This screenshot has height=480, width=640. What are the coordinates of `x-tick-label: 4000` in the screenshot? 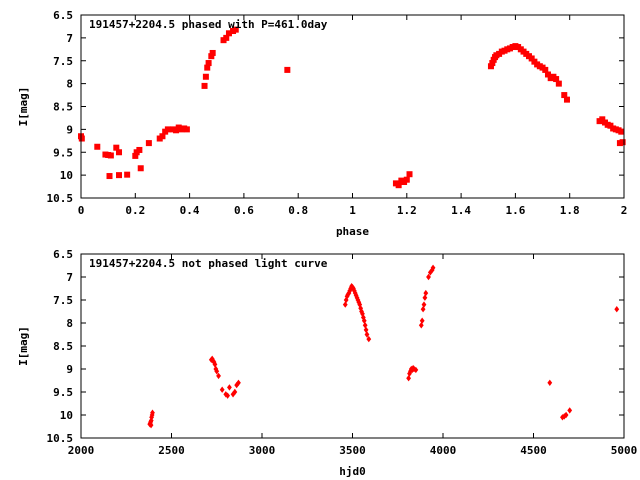 It's located at (443, 450).